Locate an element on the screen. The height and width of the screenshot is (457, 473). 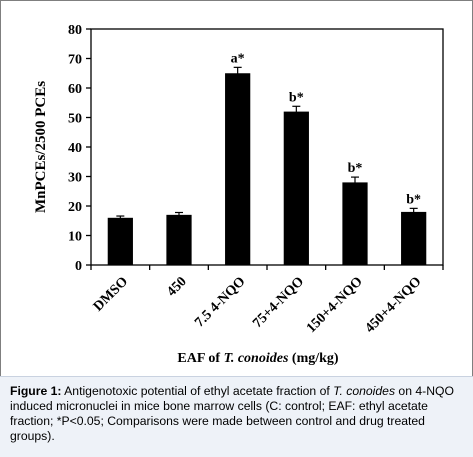
y-axis-label: MnPCEs/2500 PCEs is located at coordinates (41, 147).